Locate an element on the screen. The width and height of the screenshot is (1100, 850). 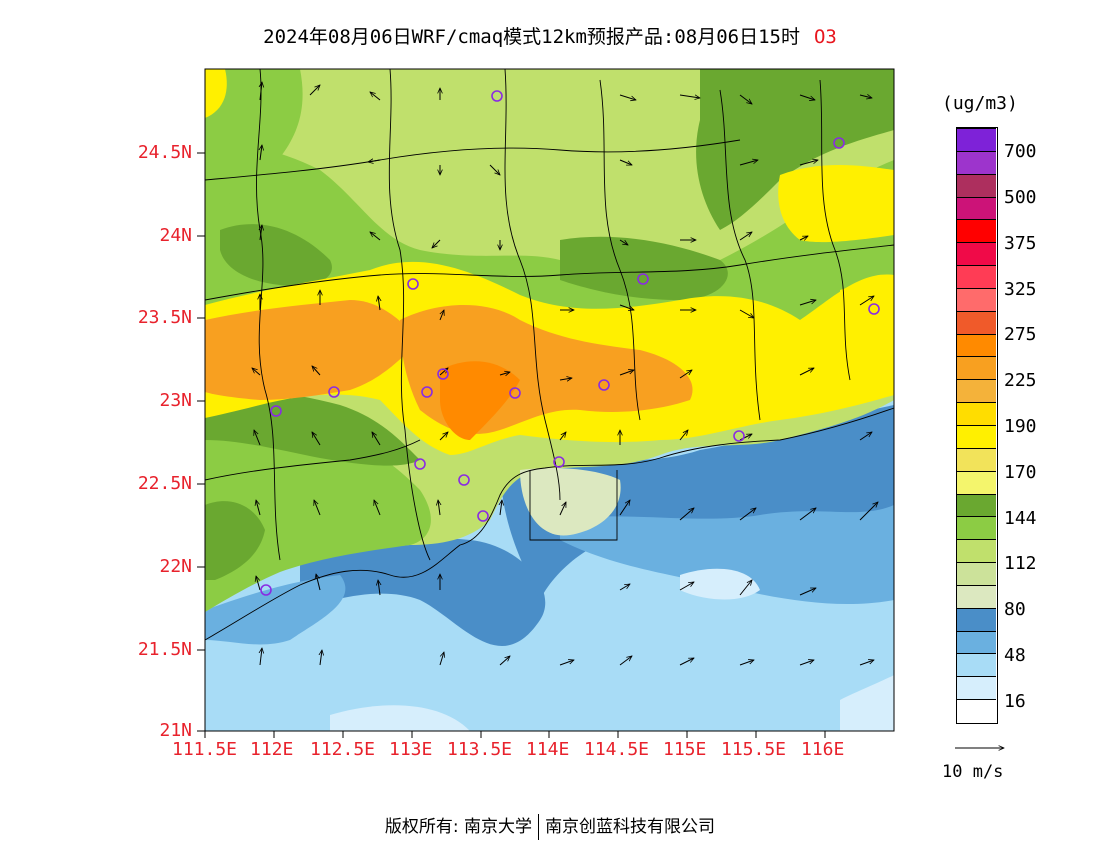
colorbar-label: 500 is located at coordinates (1020, 197).